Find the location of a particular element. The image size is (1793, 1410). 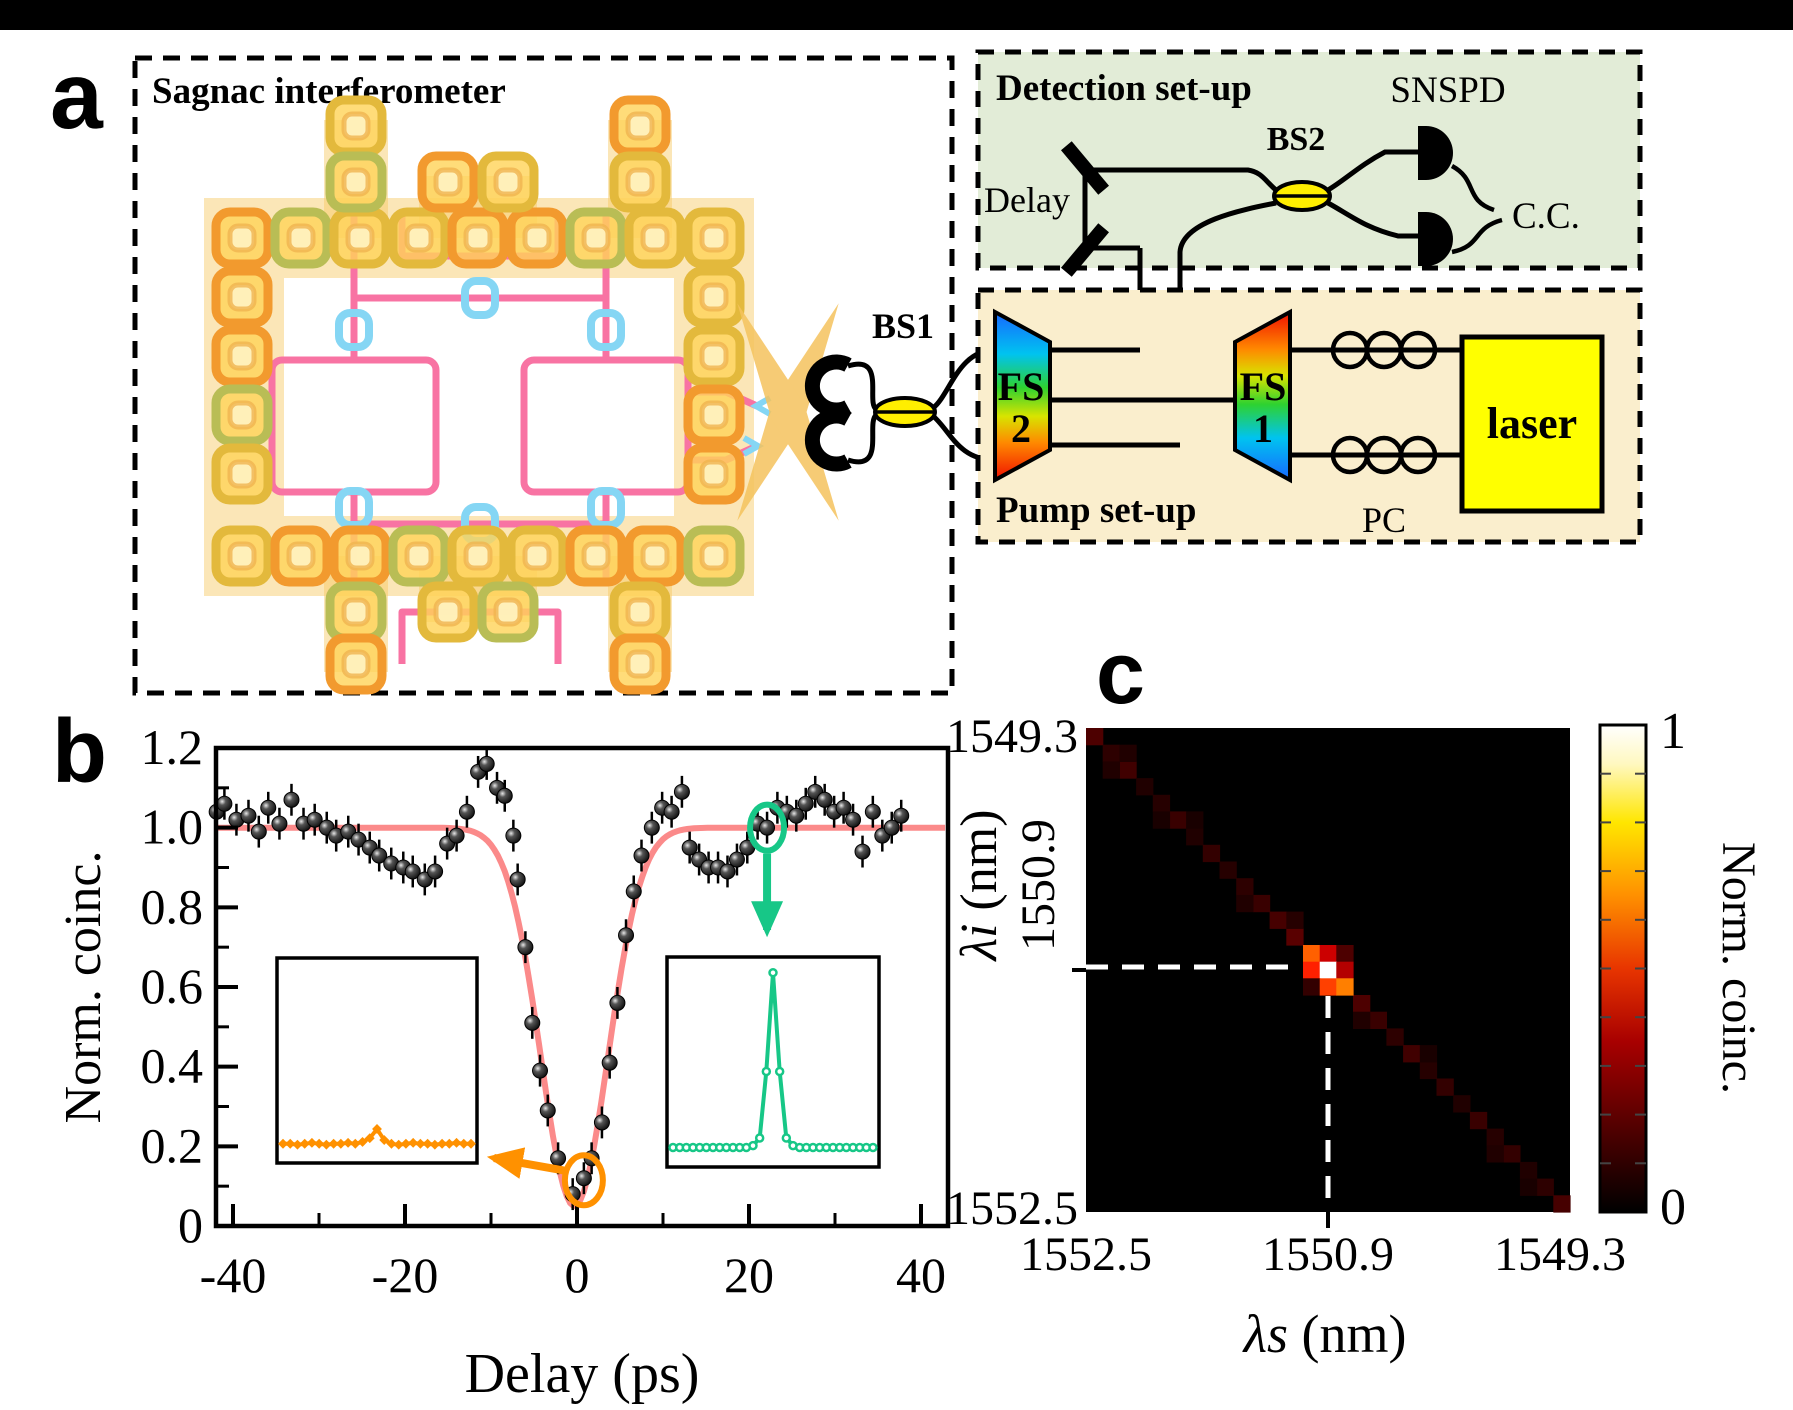

panel-b-label: b is located at coordinates (79, 752).